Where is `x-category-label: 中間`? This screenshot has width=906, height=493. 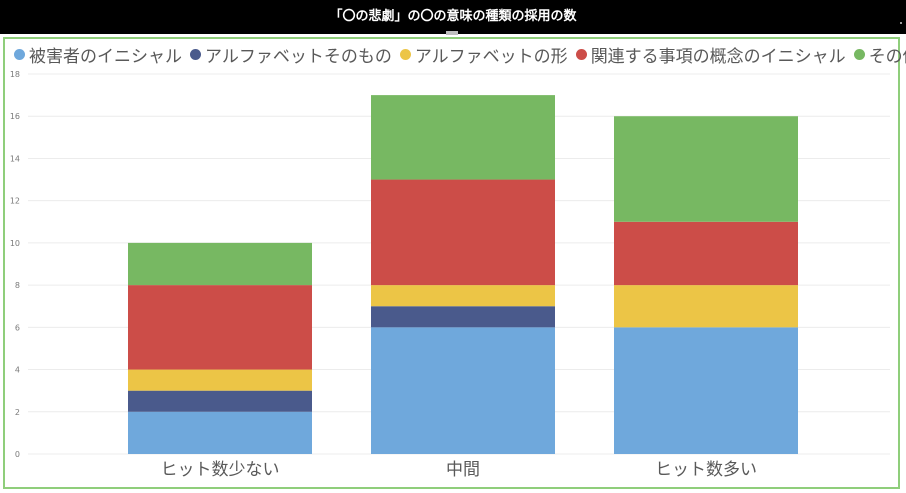
x-category-label: 中間 is located at coordinates (463, 470).